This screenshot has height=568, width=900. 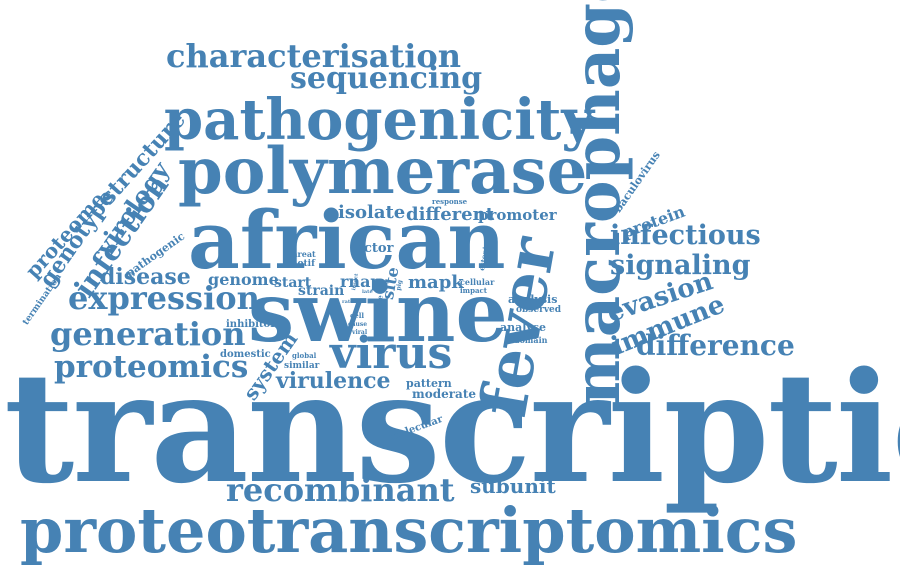 I want to click on word-promoter: promoter, so click(x=517, y=215).